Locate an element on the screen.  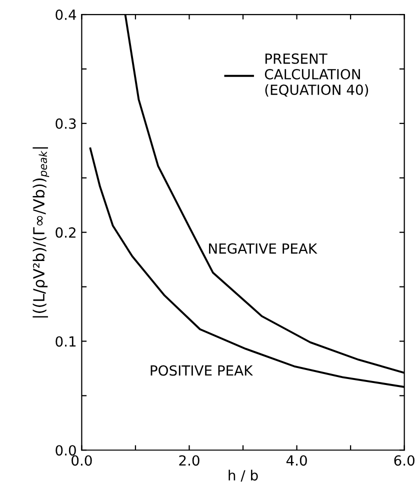
x-tick-label: 0.0 is located at coordinates (82, 460).